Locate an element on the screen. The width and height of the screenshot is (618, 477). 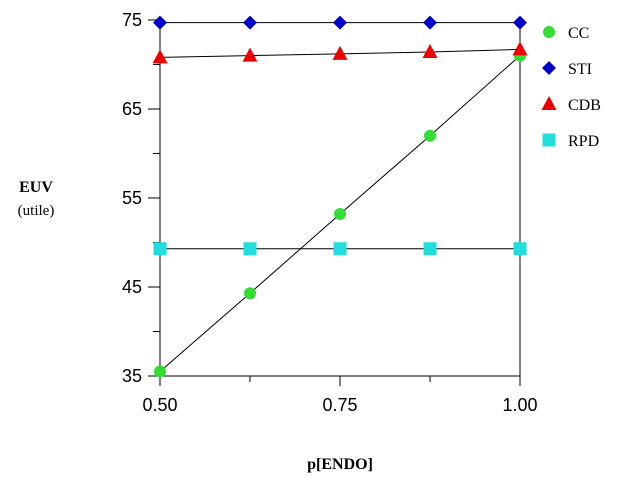
y-axis-label-group: EUV (utile) is located at coordinates (36, 199).